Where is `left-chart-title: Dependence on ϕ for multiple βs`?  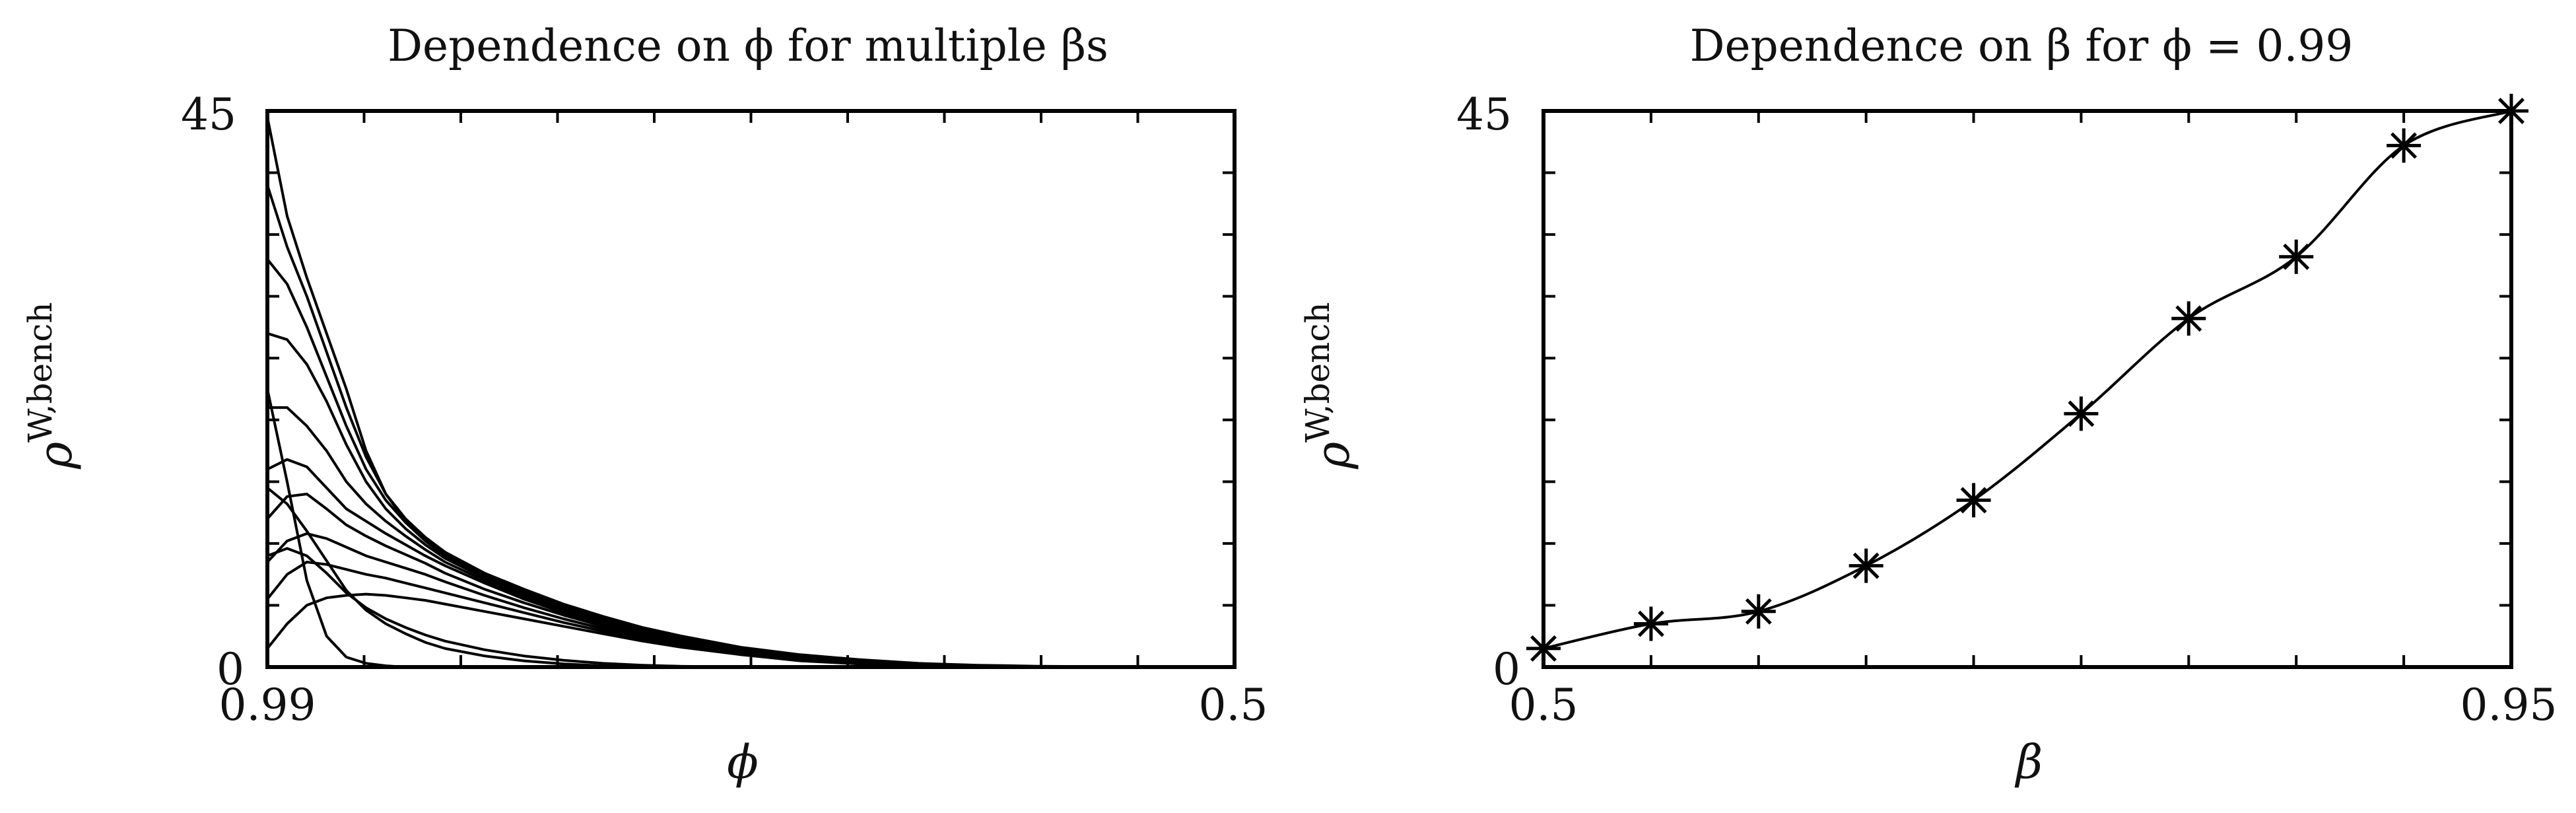 left-chart-title: Dependence on ϕ for multiple βs is located at coordinates (748, 45).